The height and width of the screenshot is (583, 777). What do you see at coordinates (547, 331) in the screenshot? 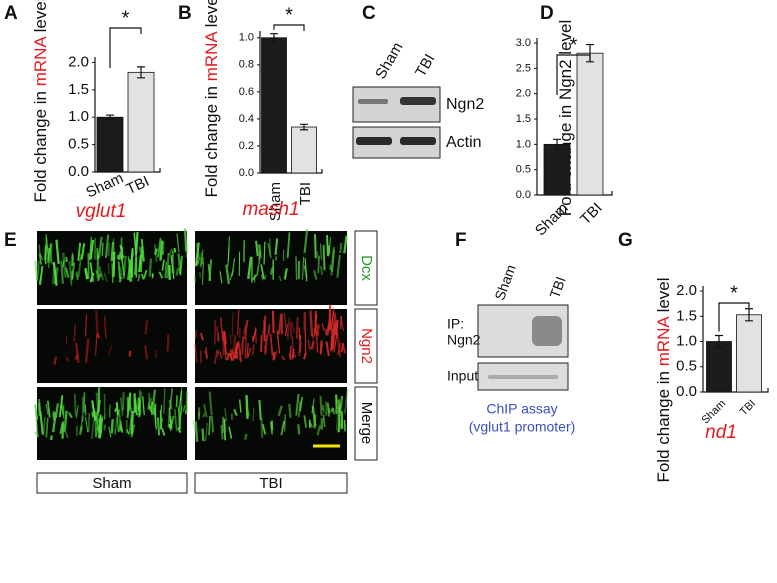
I see `band` at bounding box center [547, 331].